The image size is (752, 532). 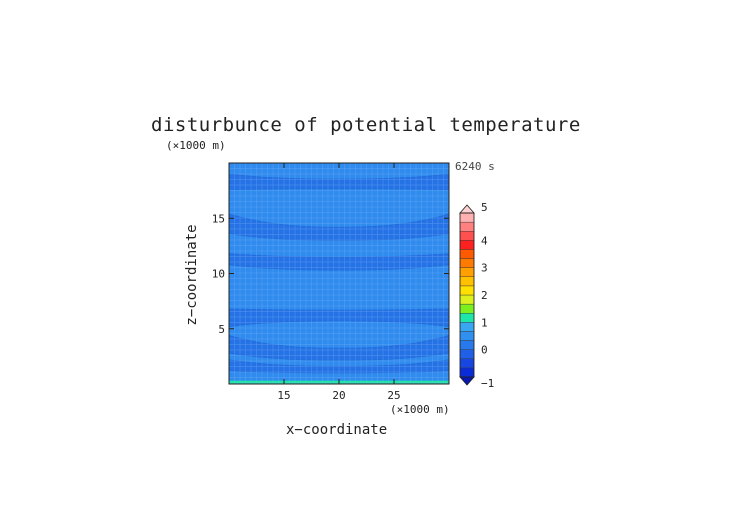 I want to click on colorbar-max-arrow, so click(x=467, y=209).